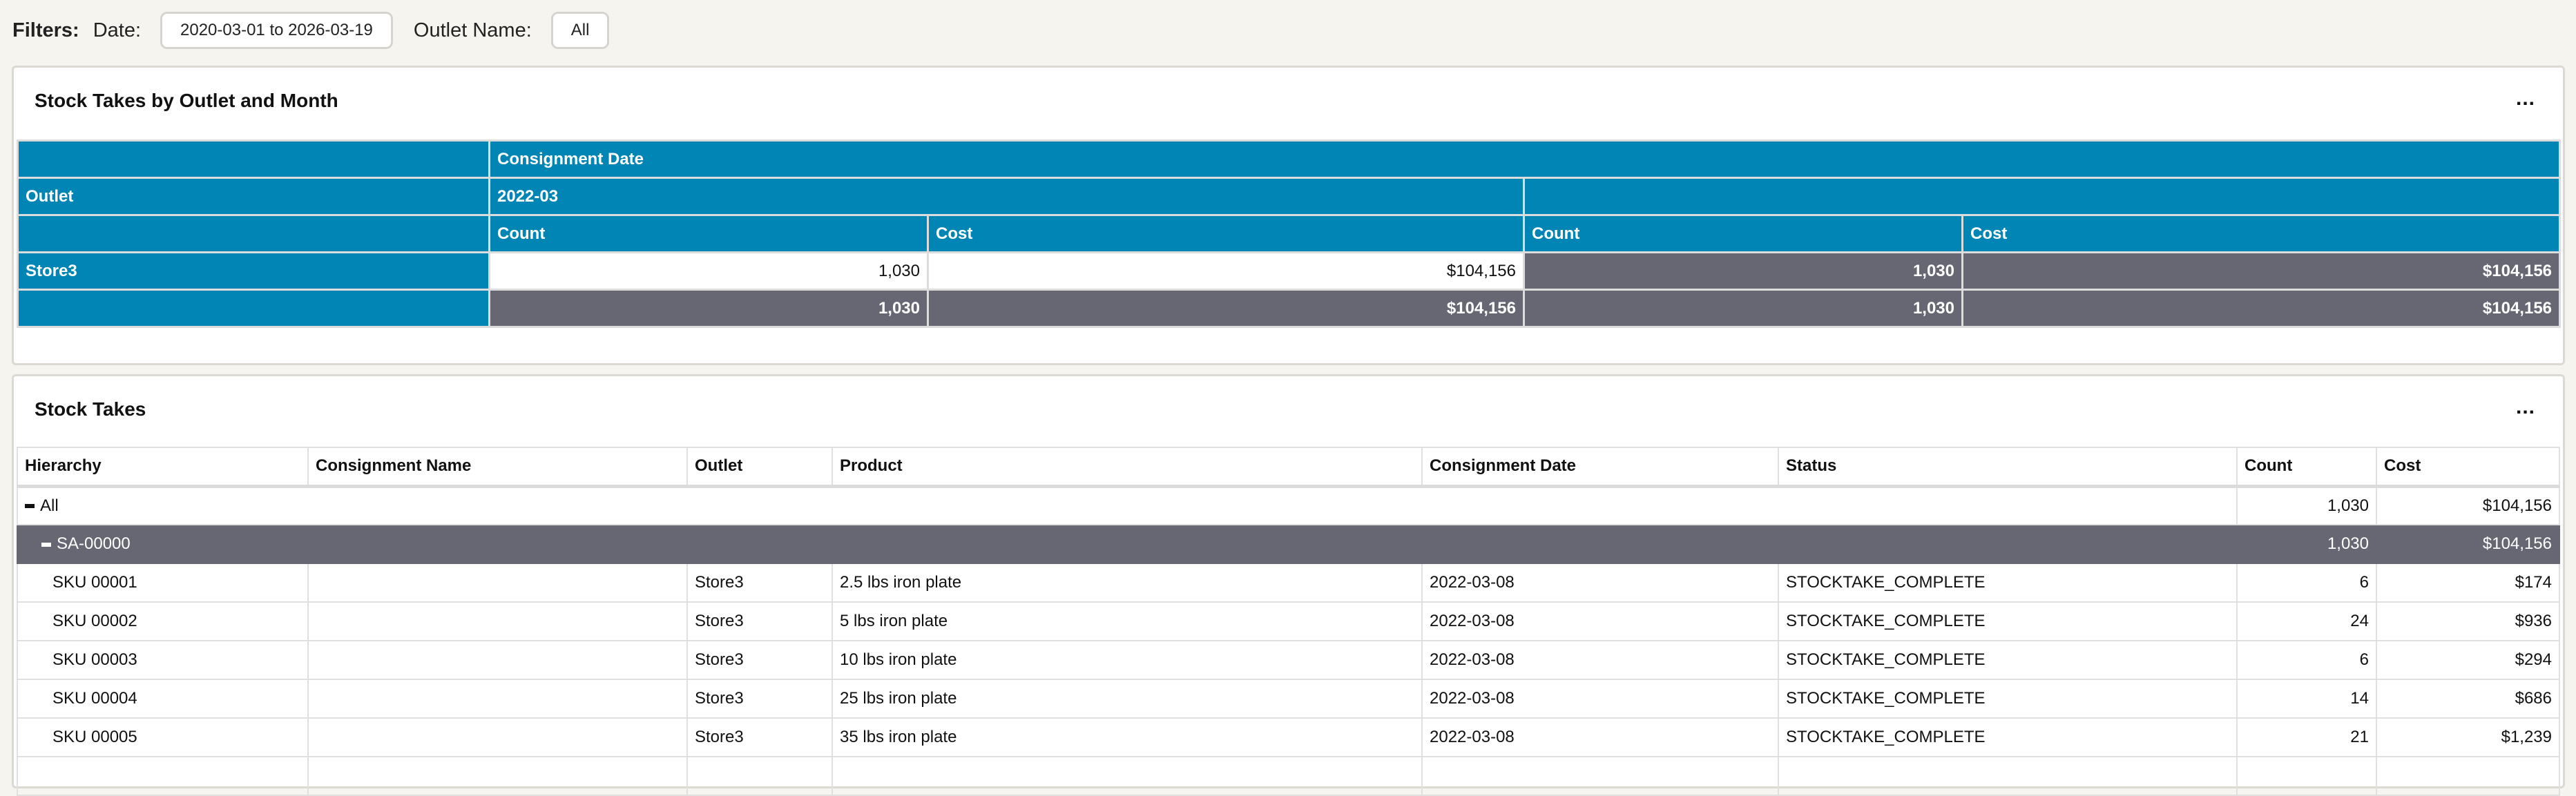 Image resolution: width=2576 pixels, height=796 pixels. I want to click on pivot-totals-row: 1,030 $104,156 1,030 $104,156, so click(1289, 308).